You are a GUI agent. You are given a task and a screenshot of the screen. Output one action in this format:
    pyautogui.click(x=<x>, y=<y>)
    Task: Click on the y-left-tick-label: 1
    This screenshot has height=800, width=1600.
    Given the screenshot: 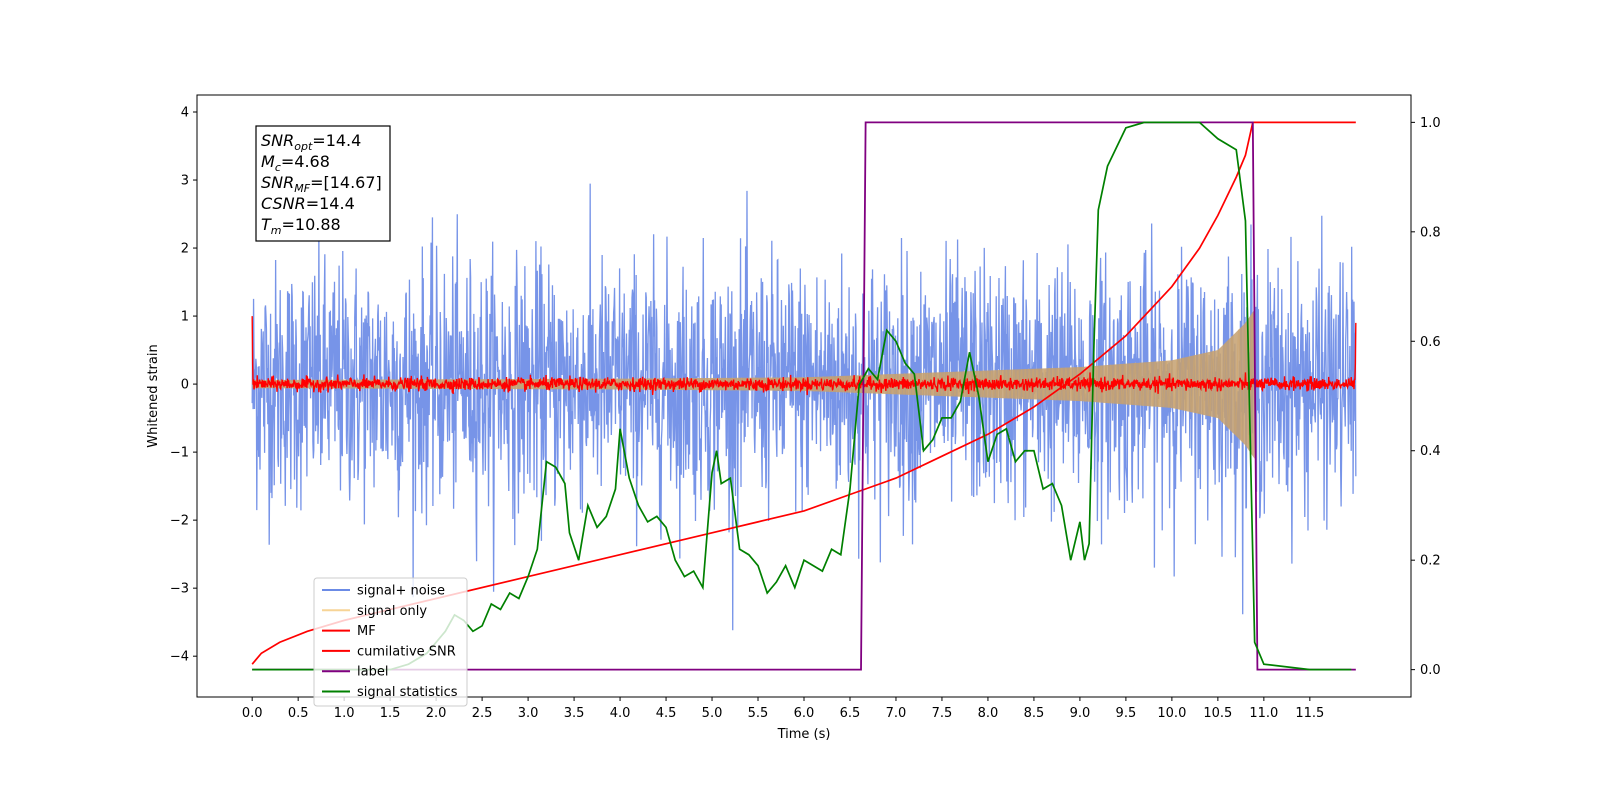 What is the action you would take?
    pyautogui.click(x=185, y=317)
    